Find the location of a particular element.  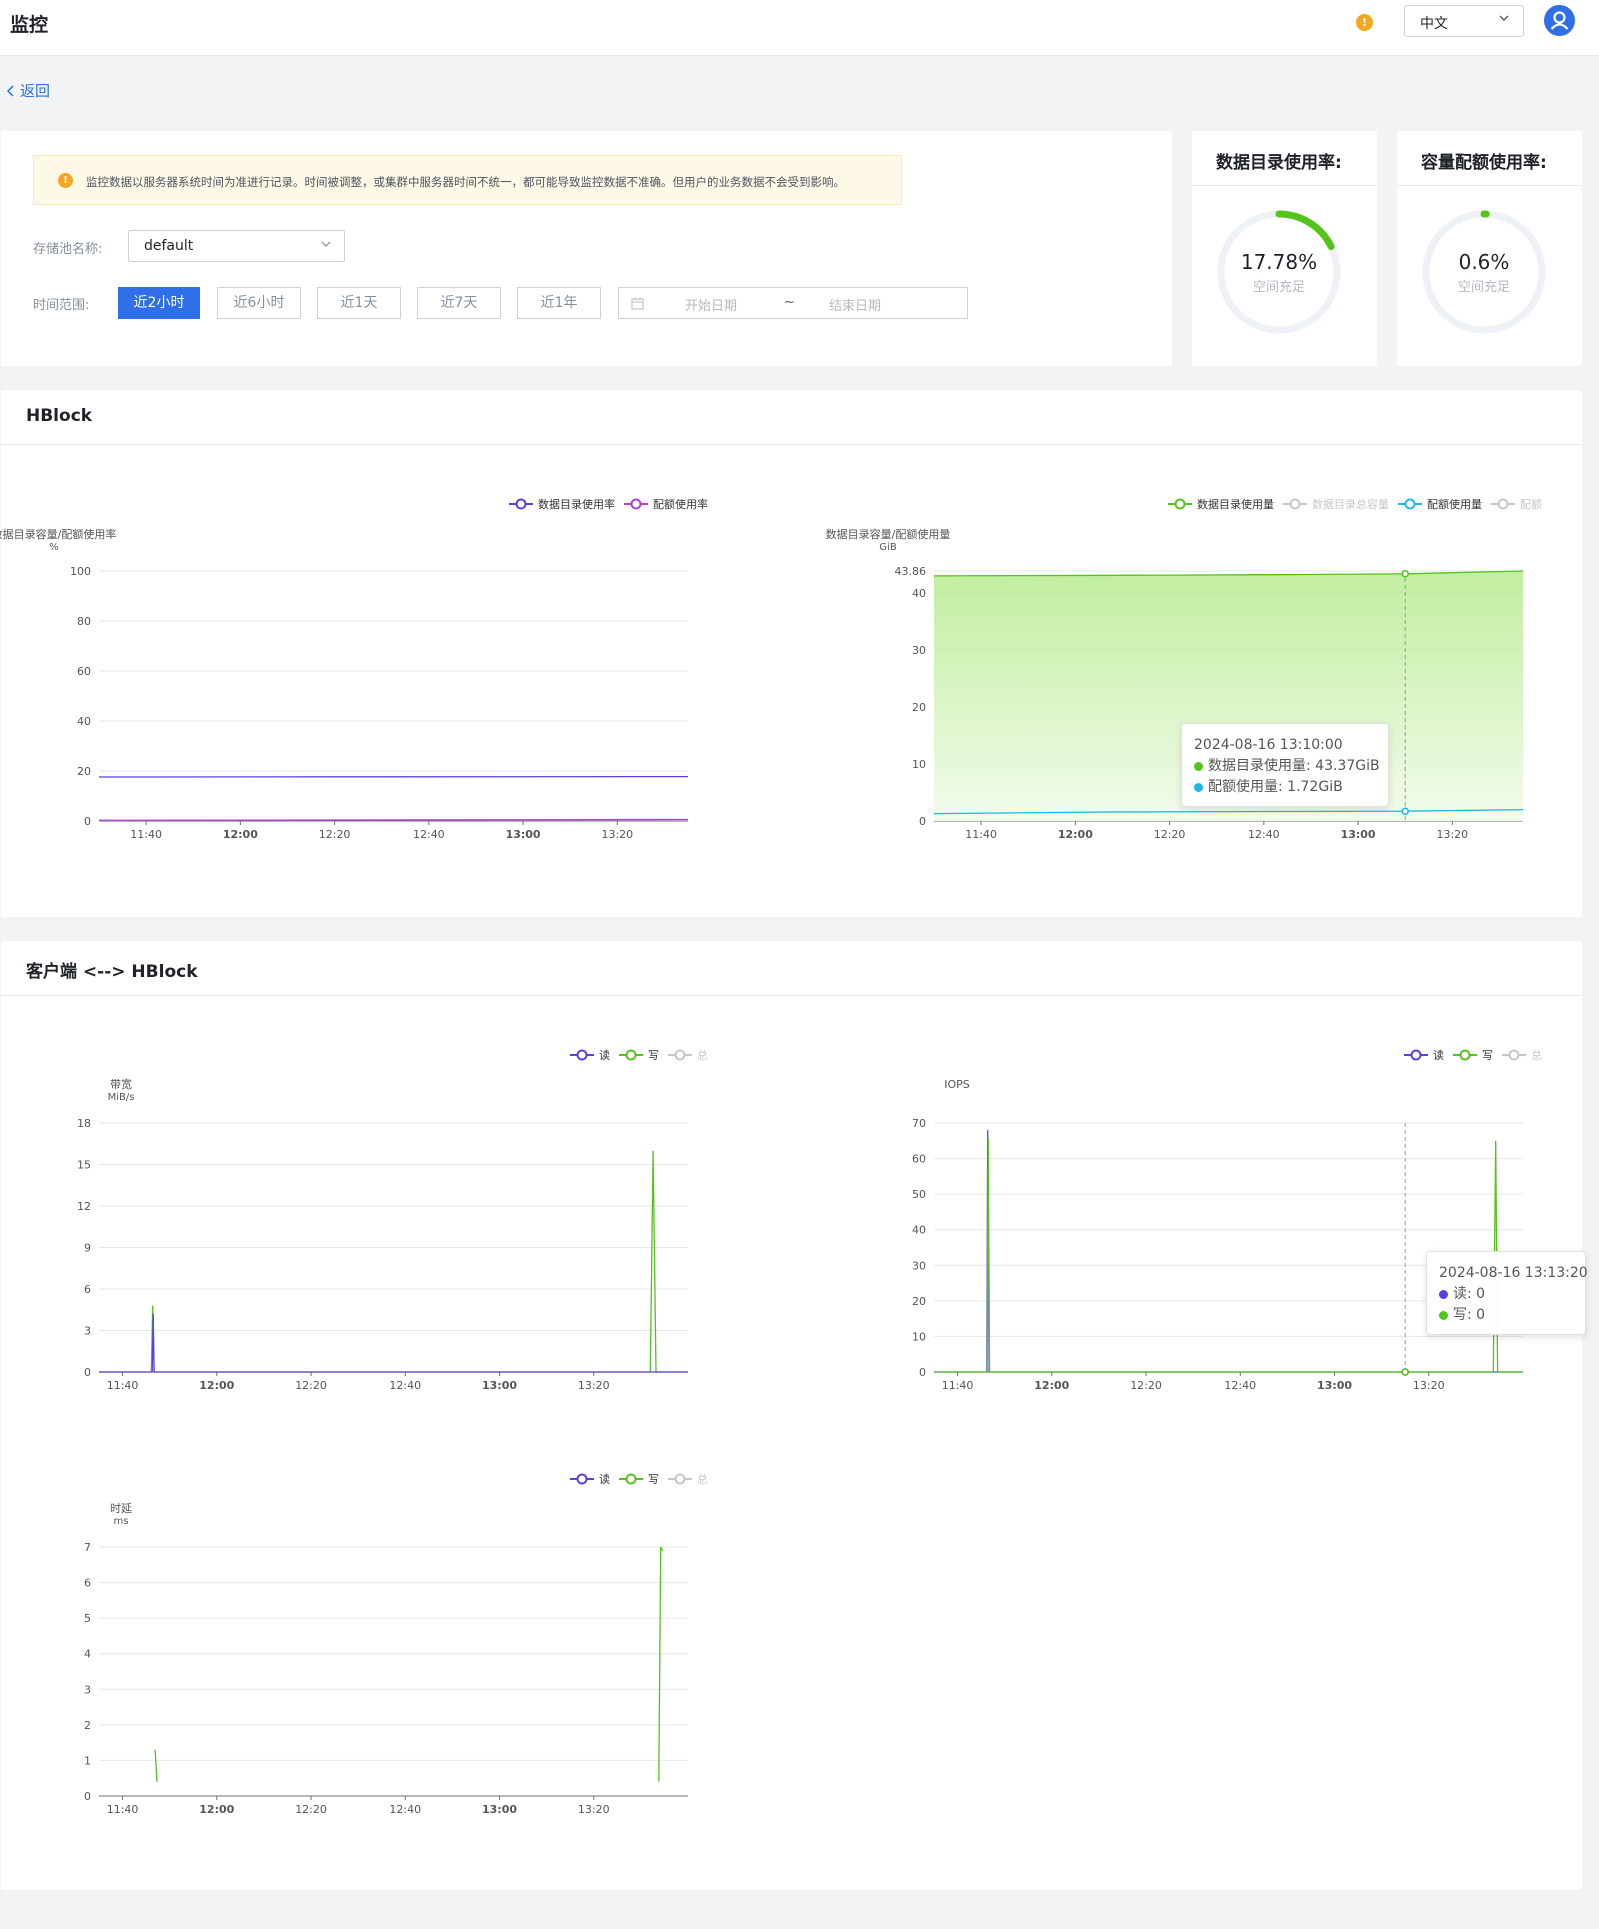

pool-value: default is located at coordinates (169, 246).